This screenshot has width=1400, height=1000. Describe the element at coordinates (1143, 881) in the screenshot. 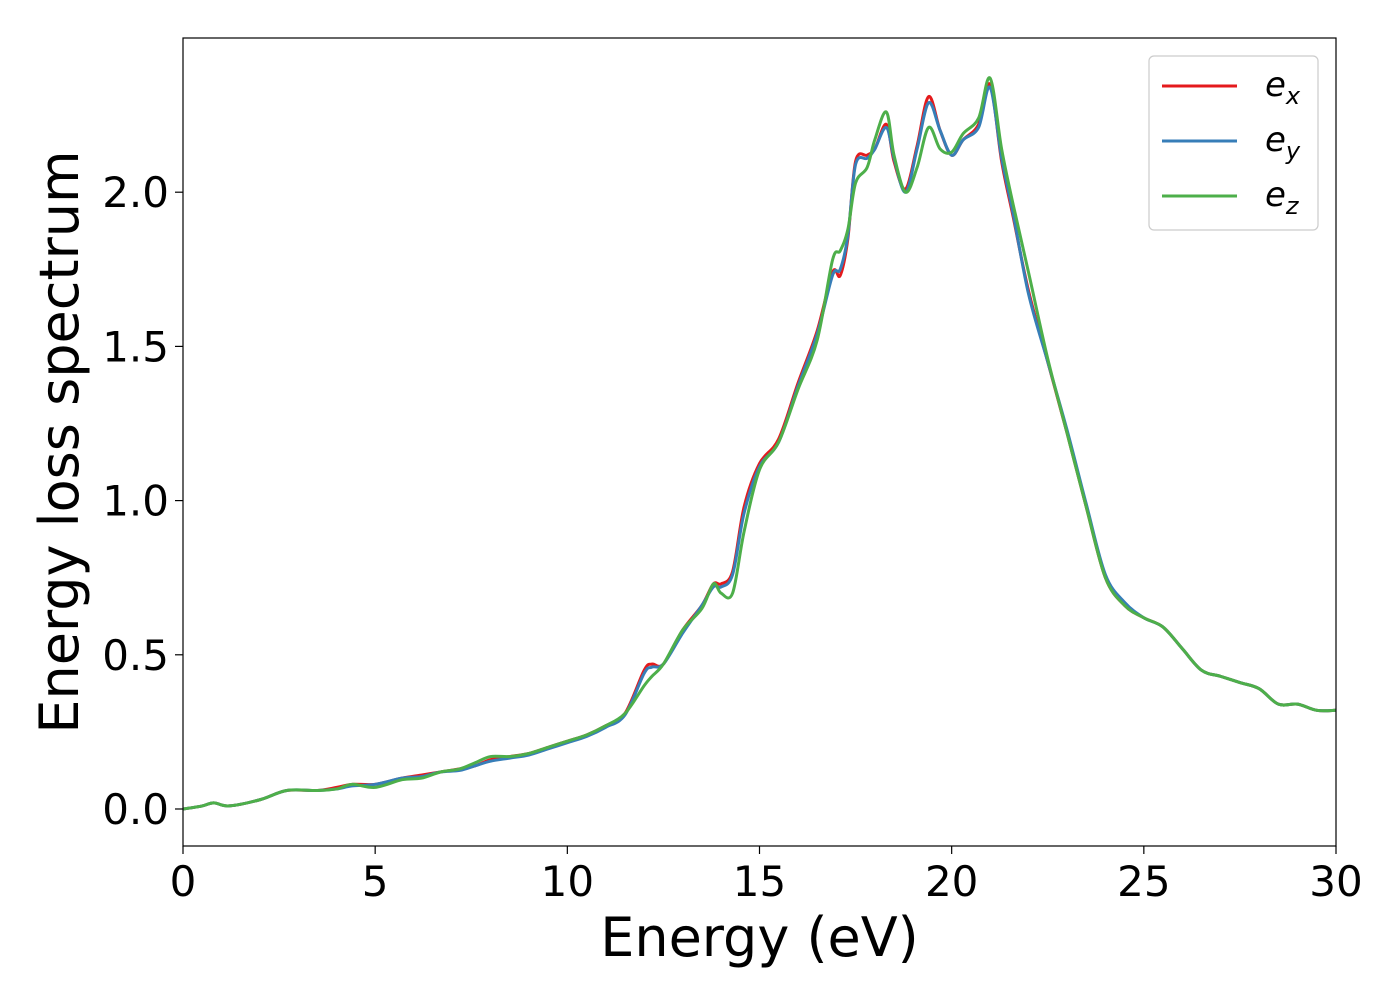

I see `x-tick-label: 25` at that location.